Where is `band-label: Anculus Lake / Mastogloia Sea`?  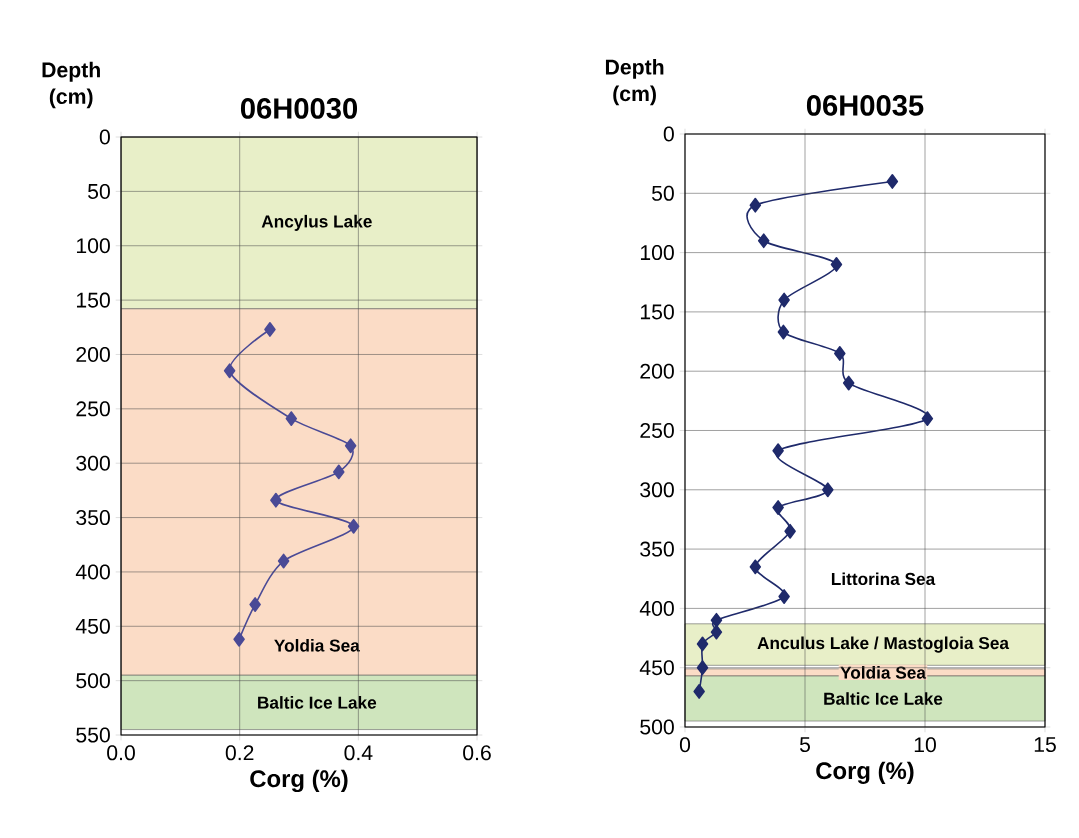 band-label: Anculus Lake / Mastogloia Sea is located at coordinates (883, 644).